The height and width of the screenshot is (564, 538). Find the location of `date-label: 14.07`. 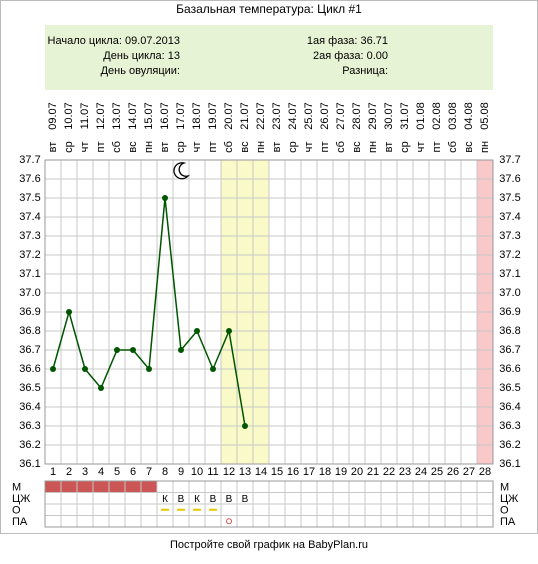

date-label: 14.07 is located at coordinates (133, 116).